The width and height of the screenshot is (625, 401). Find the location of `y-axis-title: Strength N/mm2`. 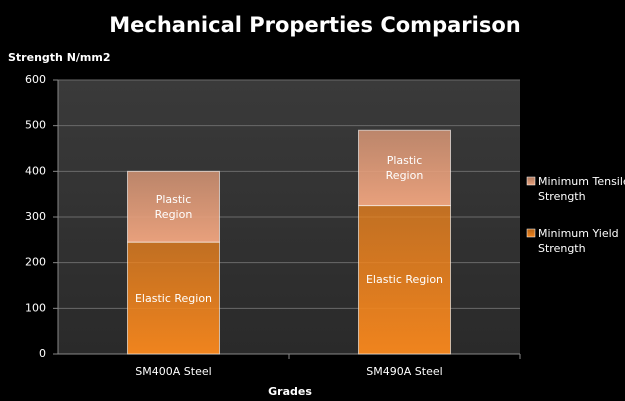

y-axis-title: Strength N/mm2 is located at coordinates (59, 57).